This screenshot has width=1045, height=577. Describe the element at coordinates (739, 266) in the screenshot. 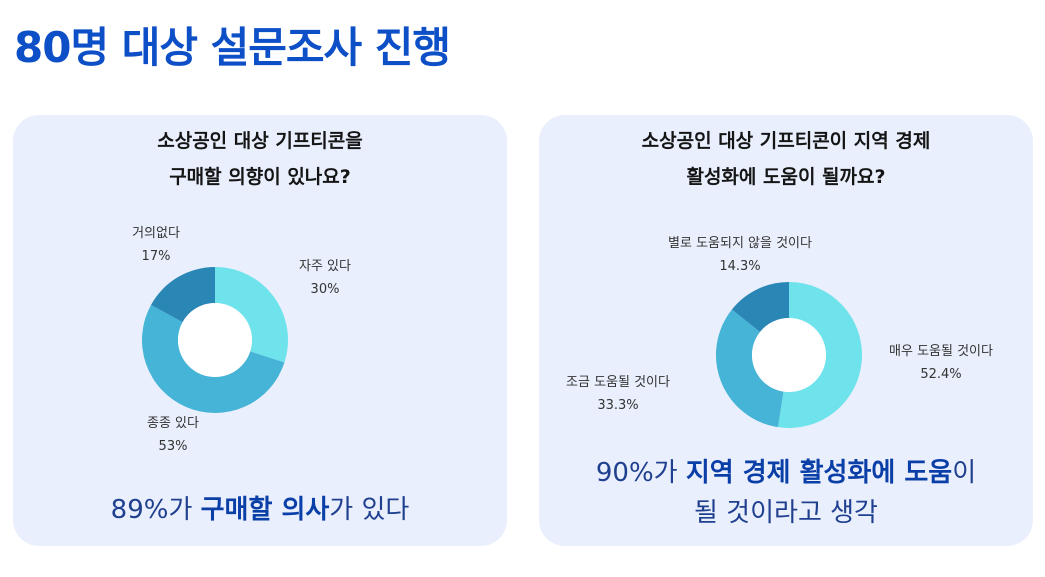

I see `slice-value-label: 14.3%` at that location.